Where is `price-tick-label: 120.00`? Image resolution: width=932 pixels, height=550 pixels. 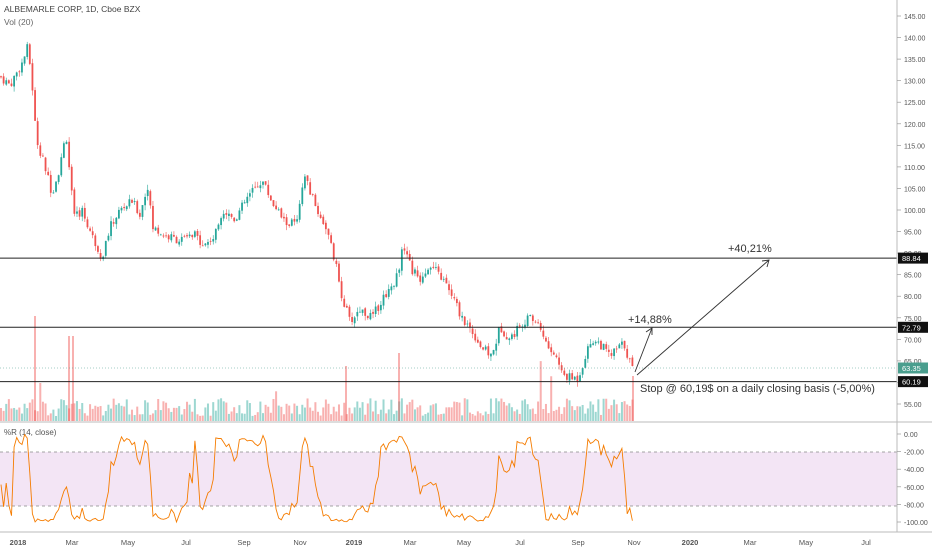
price-tick-label: 120.00 is located at coordinates (915, 125).